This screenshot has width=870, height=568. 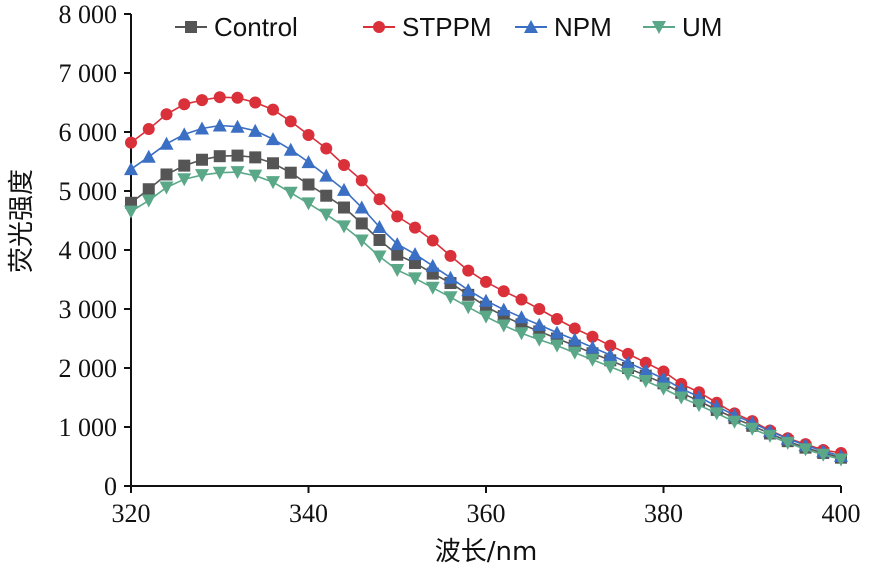 I want to click on y-tick-label: 6 000, so click(x=88, y=132).